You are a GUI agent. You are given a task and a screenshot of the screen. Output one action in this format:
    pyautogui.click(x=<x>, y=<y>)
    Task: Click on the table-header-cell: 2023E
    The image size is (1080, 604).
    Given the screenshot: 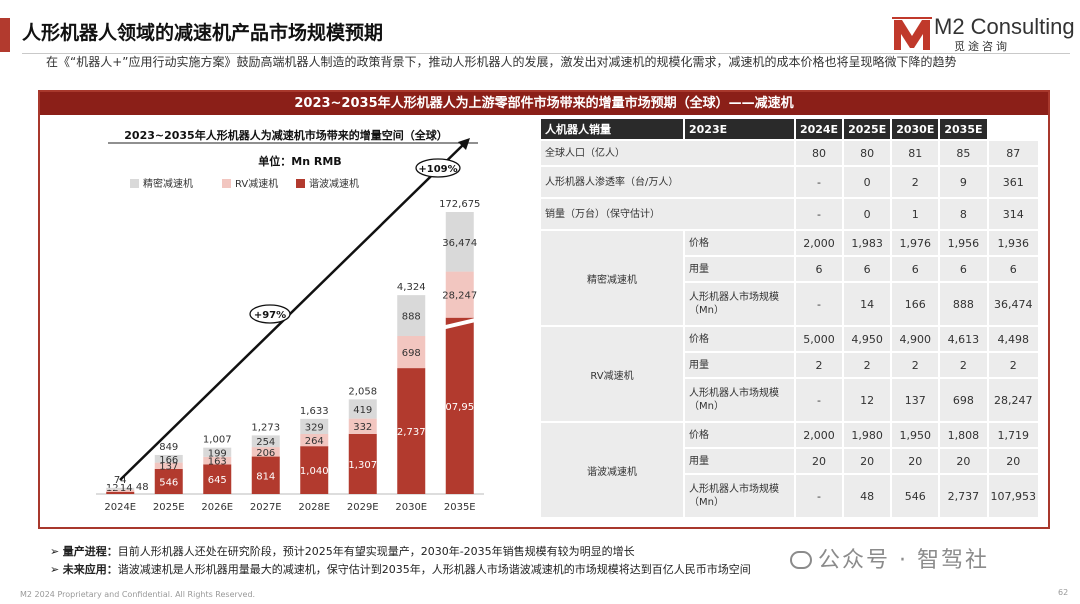 What is the action you would take?
    pyautogui.click(x=739, y=129)
    